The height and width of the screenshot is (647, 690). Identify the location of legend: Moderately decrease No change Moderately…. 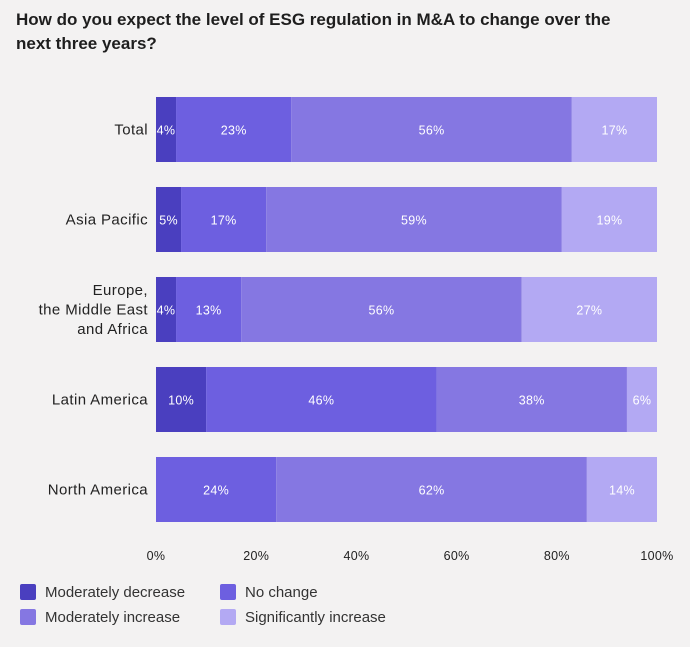
(240, 604).